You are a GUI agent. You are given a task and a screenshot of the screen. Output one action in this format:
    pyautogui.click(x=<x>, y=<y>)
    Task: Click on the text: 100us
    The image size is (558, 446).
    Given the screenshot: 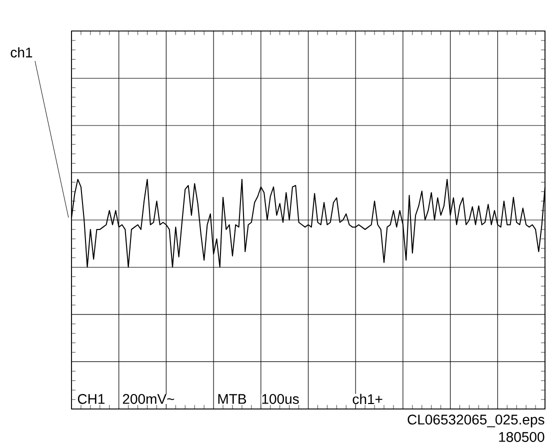 What is the action you would take?
    pyautogui.click(x=280, y=399)
    